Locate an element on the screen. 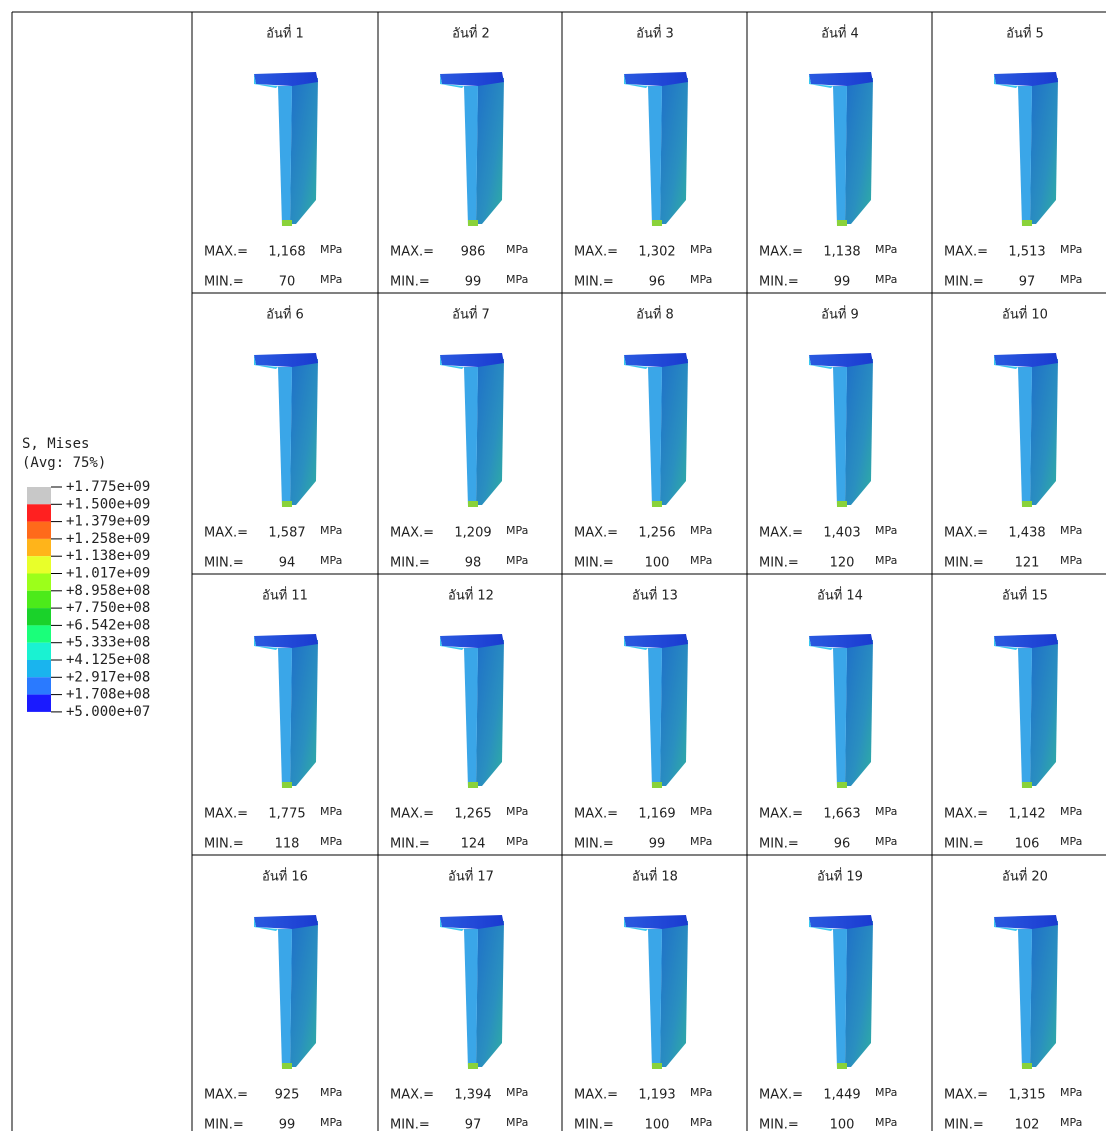 Image resolution: width=1106 pixels, height=1135 pixels. cell: อันที่ 2 MAX.= 986 MPa MIN.= 99 MPa is located at coordinates (459, 157).